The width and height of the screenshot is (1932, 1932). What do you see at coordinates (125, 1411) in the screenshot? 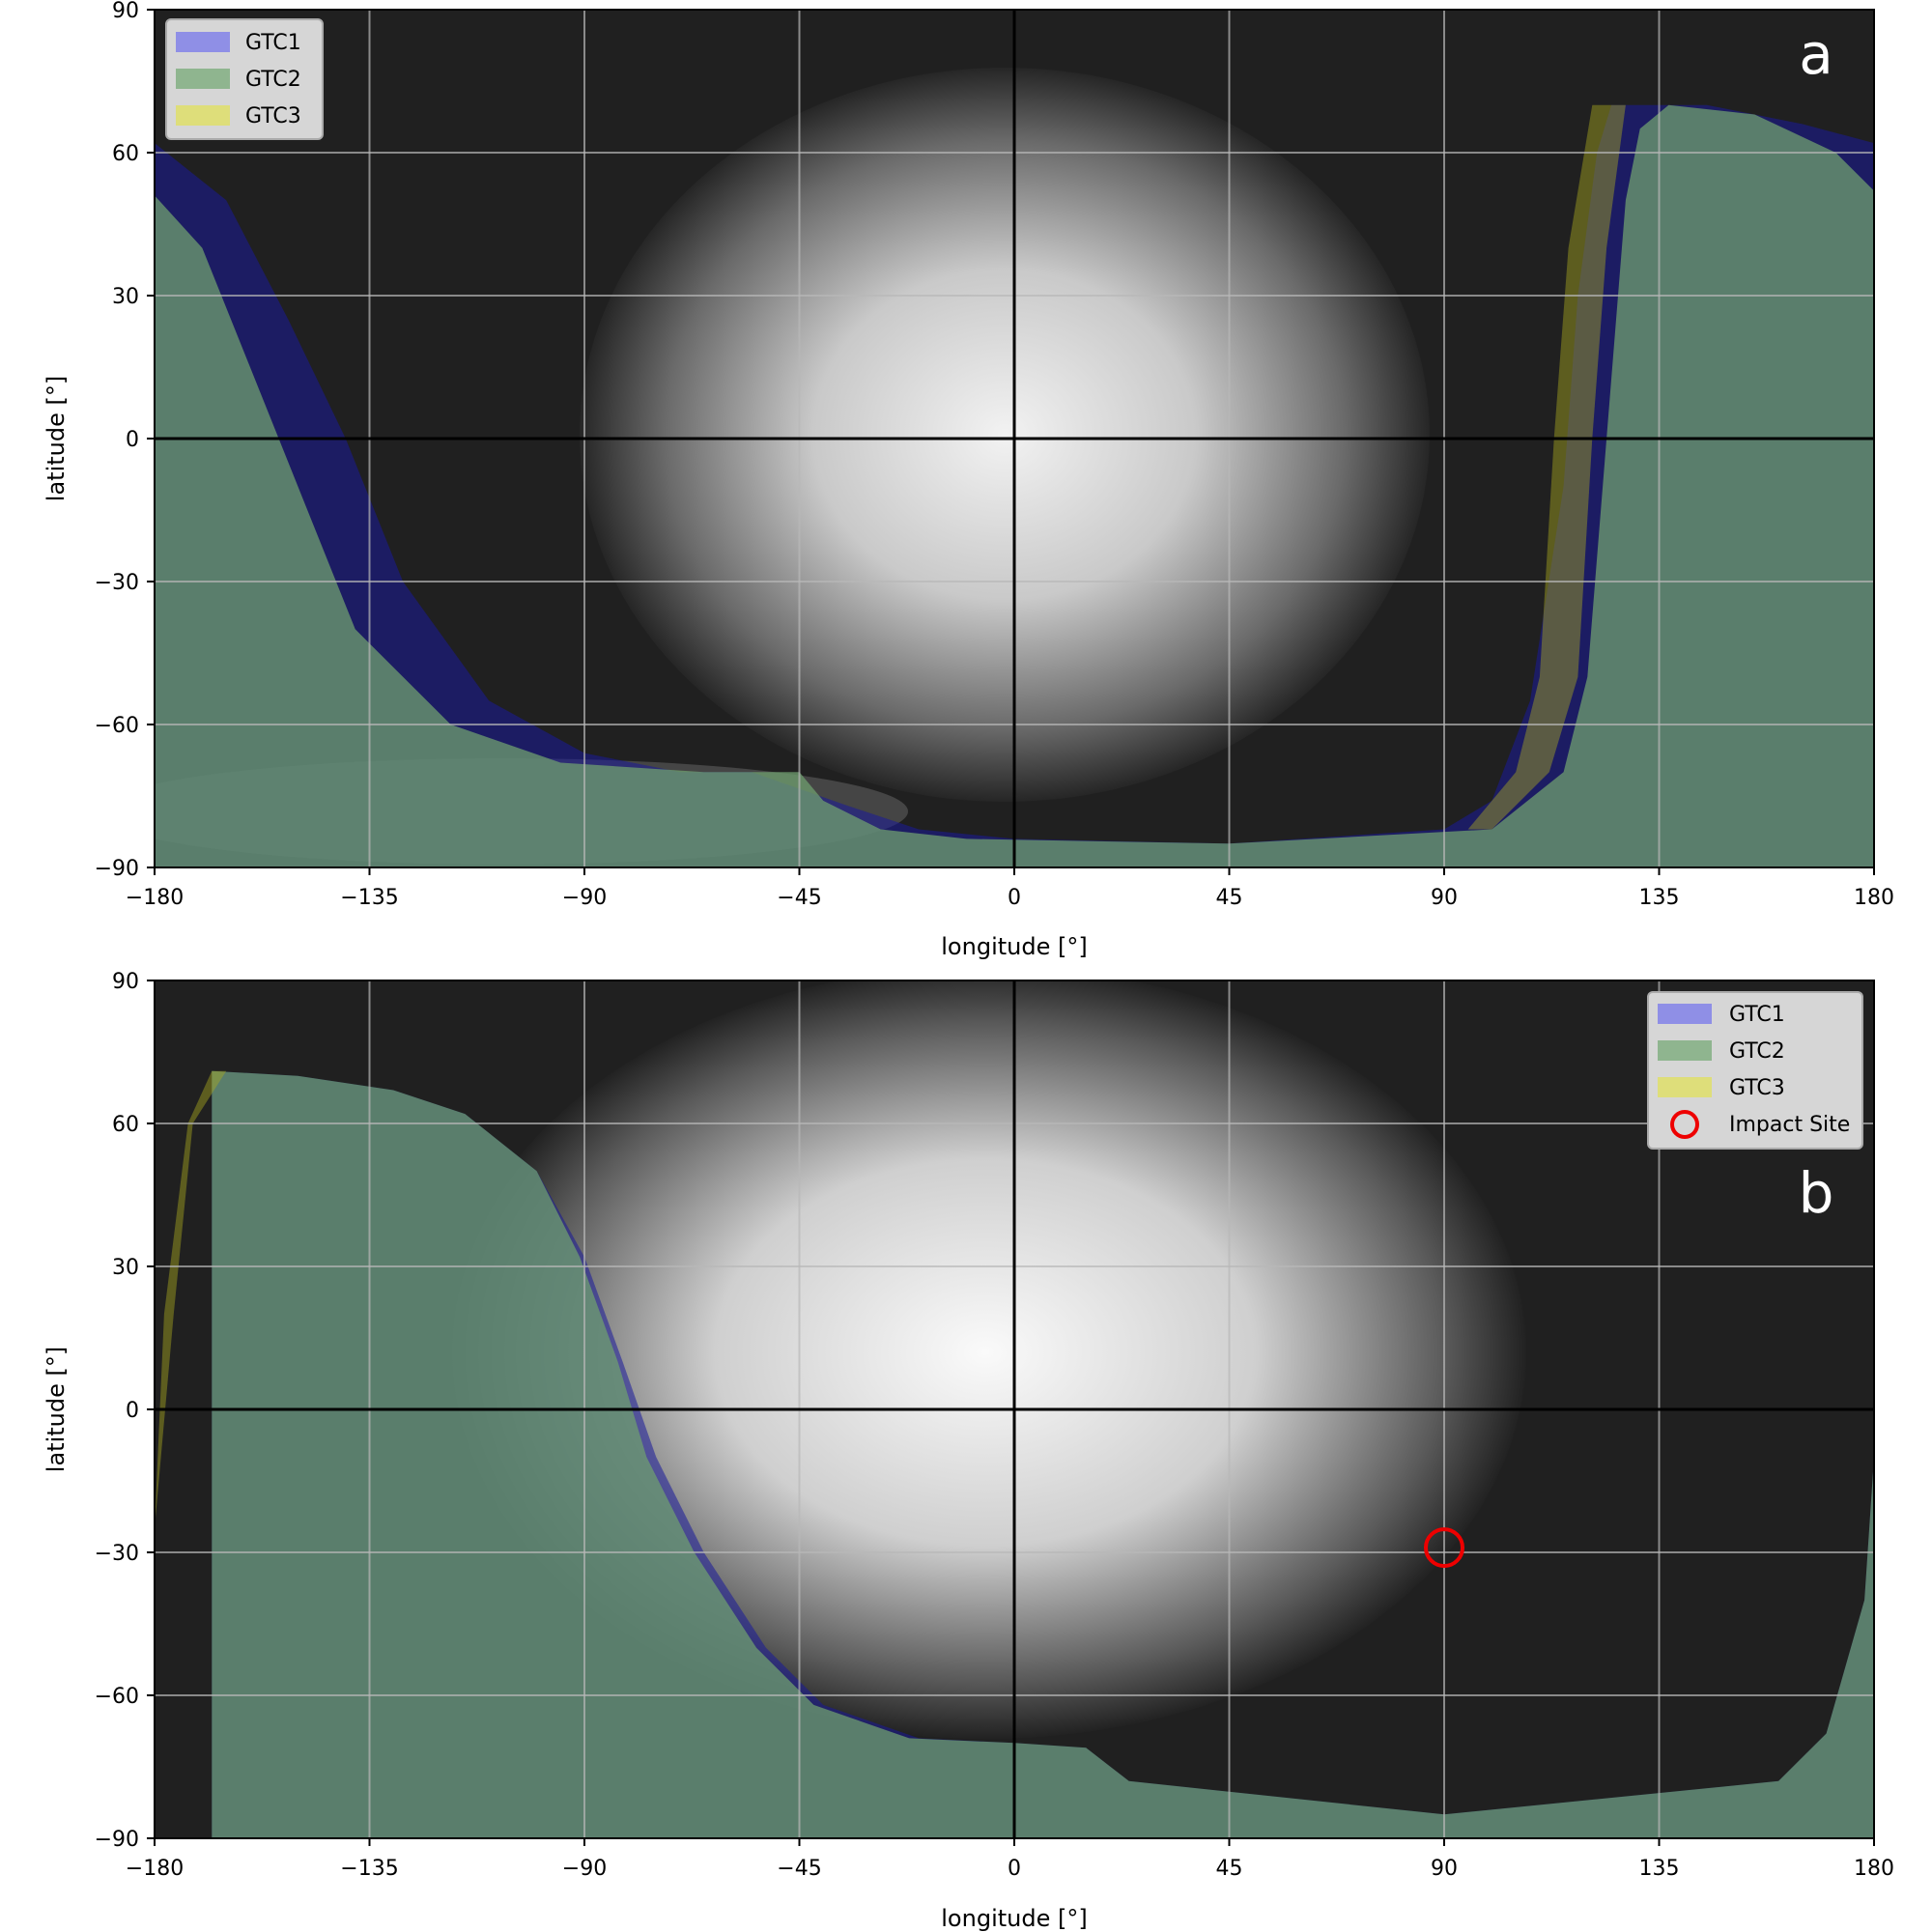
I see `y-ticks-b: −90 −60 −30 0 30 60 90` at bounding box center [125, 1411].